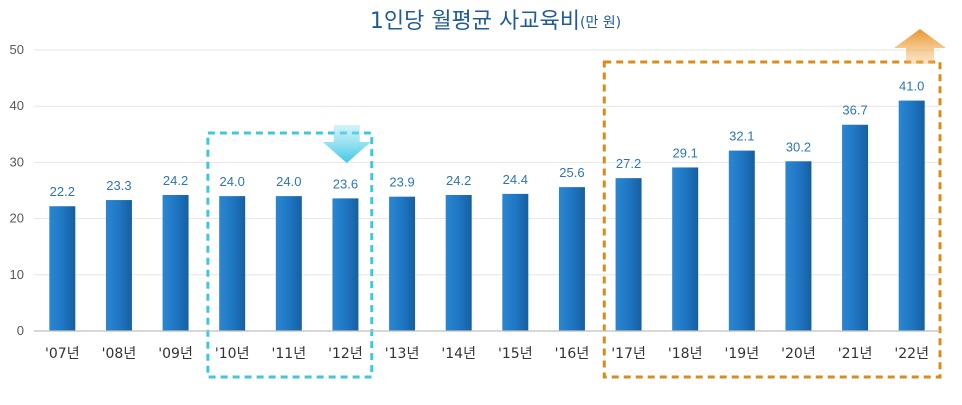 This screenshot has width=962, height=405. What do you see at coordinates (685, 354) in the screenshot?
I see `x-tick-label: '18년` at bounding box center [685, 354].